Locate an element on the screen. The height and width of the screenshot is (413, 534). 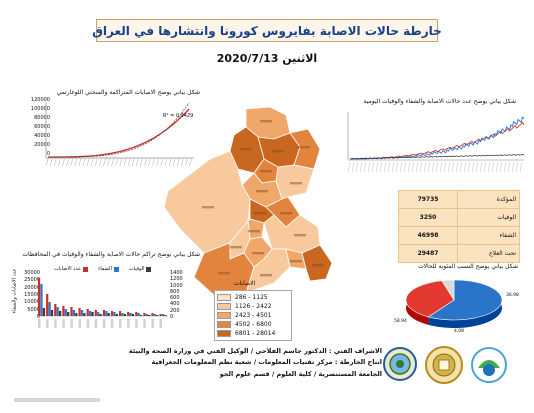
pie-slice is located at coordinates (448, 290).